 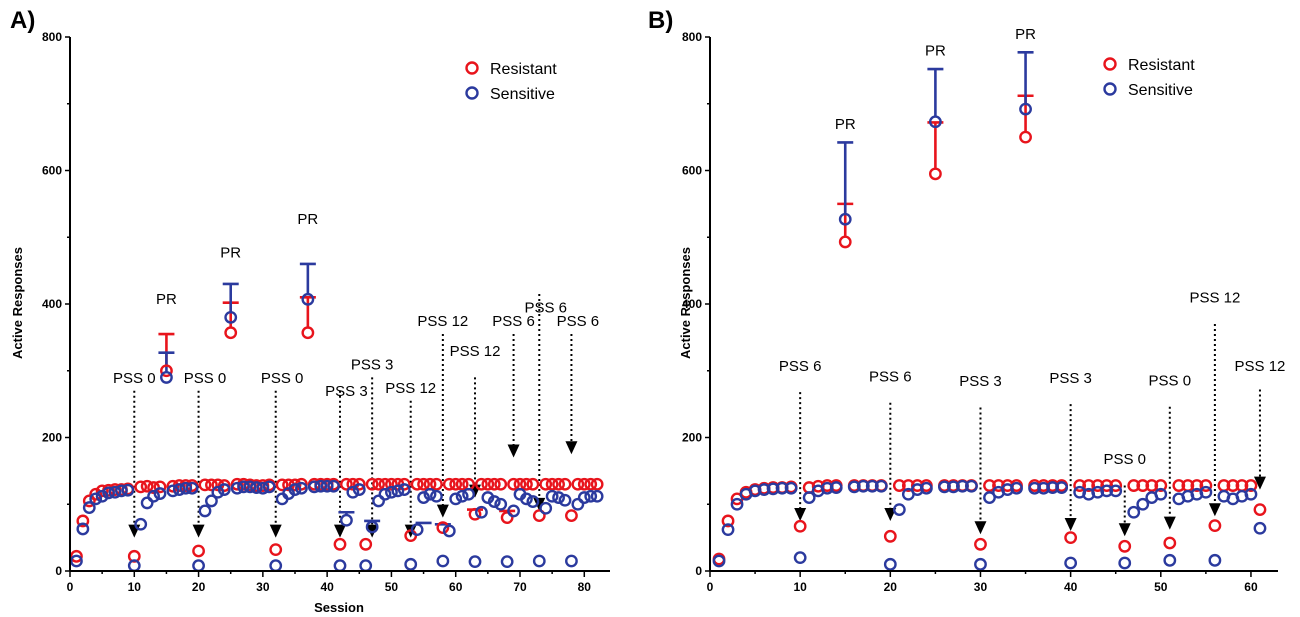 What do you see at coordinates (710, 587) in the screenshot?
I see `x-tick-label: 0` at bounding box center [710, 587].